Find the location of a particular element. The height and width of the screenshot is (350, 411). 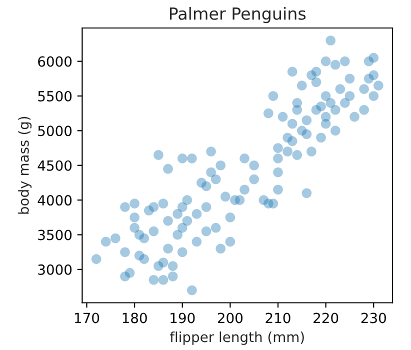

x-tick-label: 230 is located at coordinates (373, 318).